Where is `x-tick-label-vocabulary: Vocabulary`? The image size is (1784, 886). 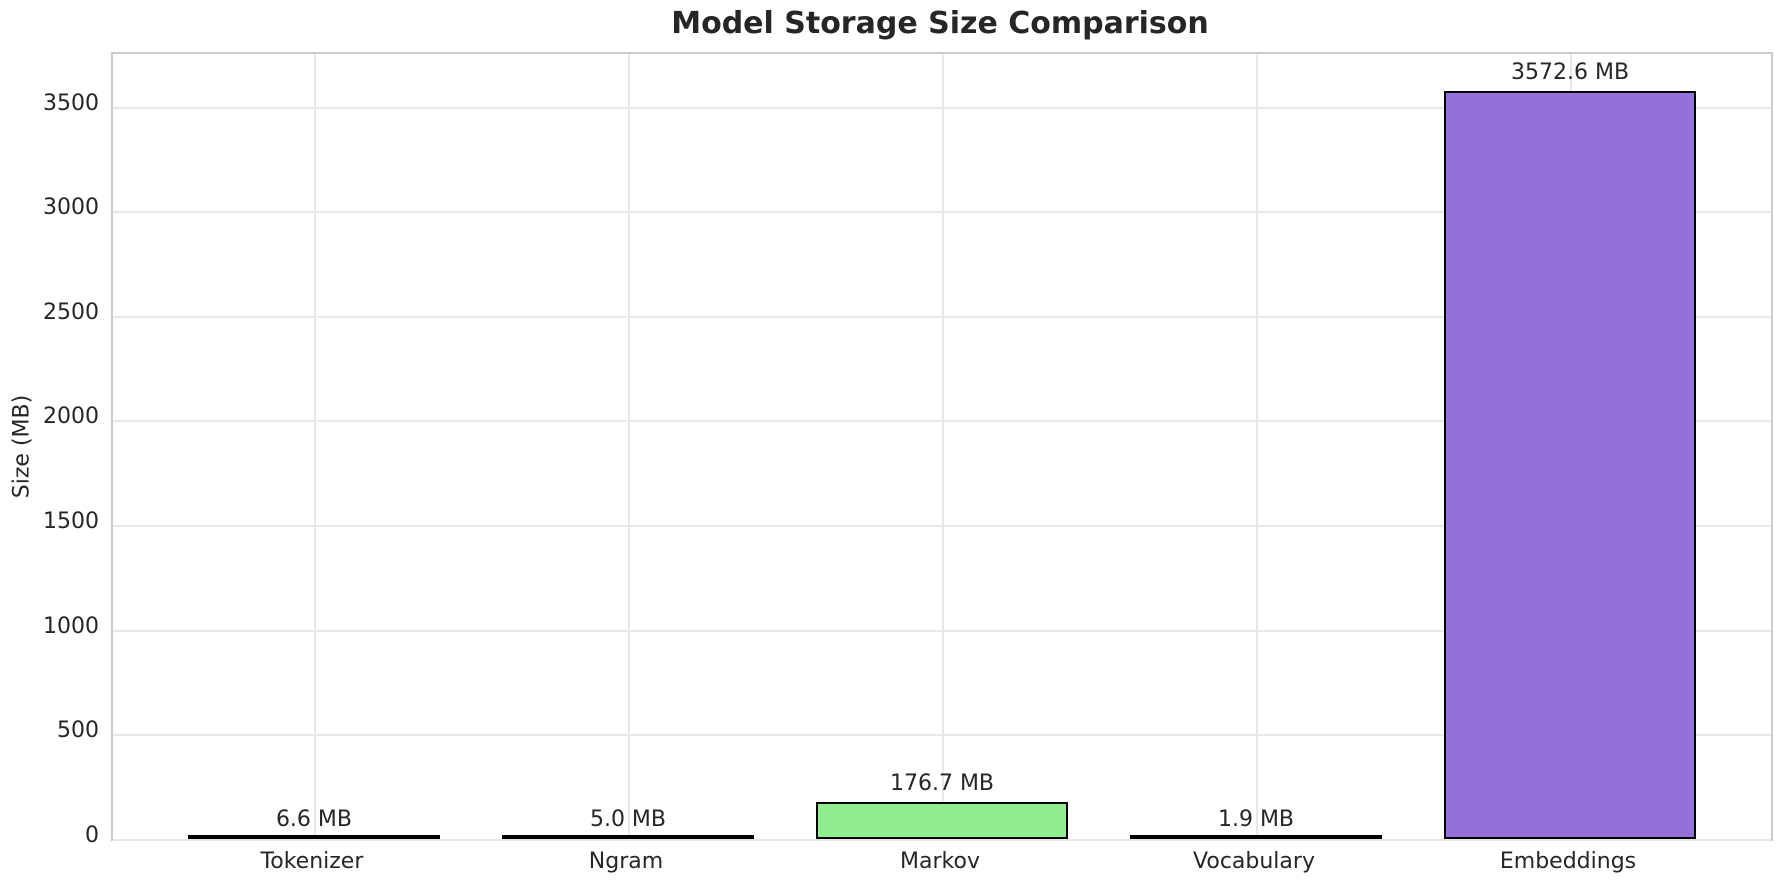
x-tick-label-vocabulary: Vocabulary is located at coordinates (1254, 861).